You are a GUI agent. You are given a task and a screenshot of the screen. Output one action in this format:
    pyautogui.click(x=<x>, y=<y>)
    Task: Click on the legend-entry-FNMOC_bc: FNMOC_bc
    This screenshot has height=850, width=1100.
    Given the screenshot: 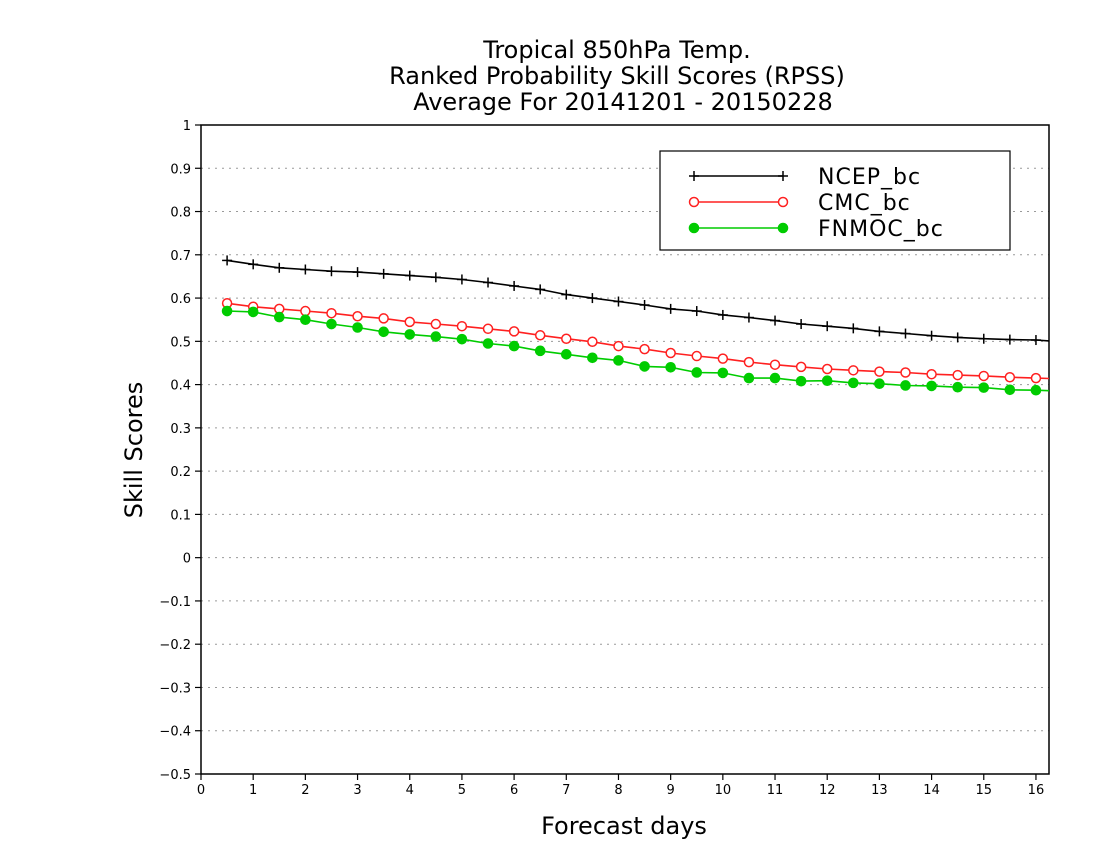 What is the action you would take?
    pyautogui.click(x=815, y=229)
    